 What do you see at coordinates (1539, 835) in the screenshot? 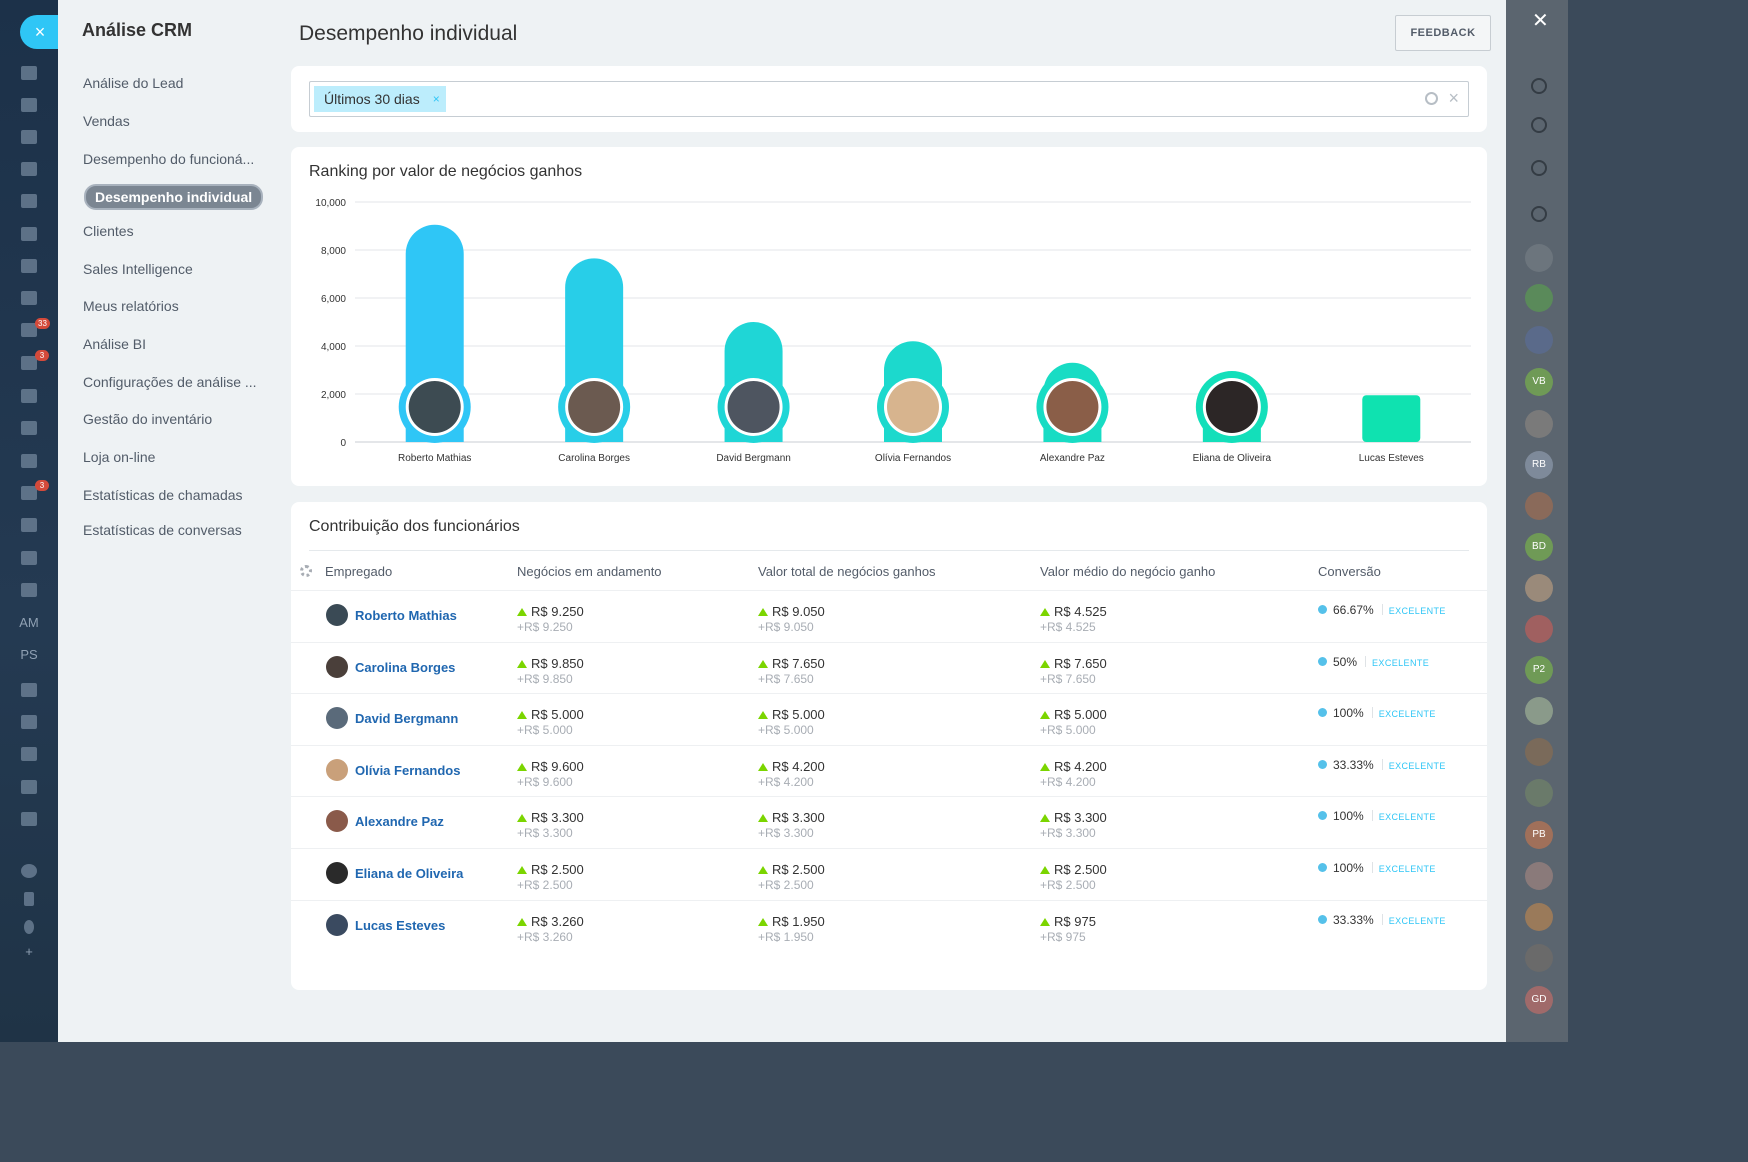
I see `avatar: PB` at bounding box center [1539, 835].